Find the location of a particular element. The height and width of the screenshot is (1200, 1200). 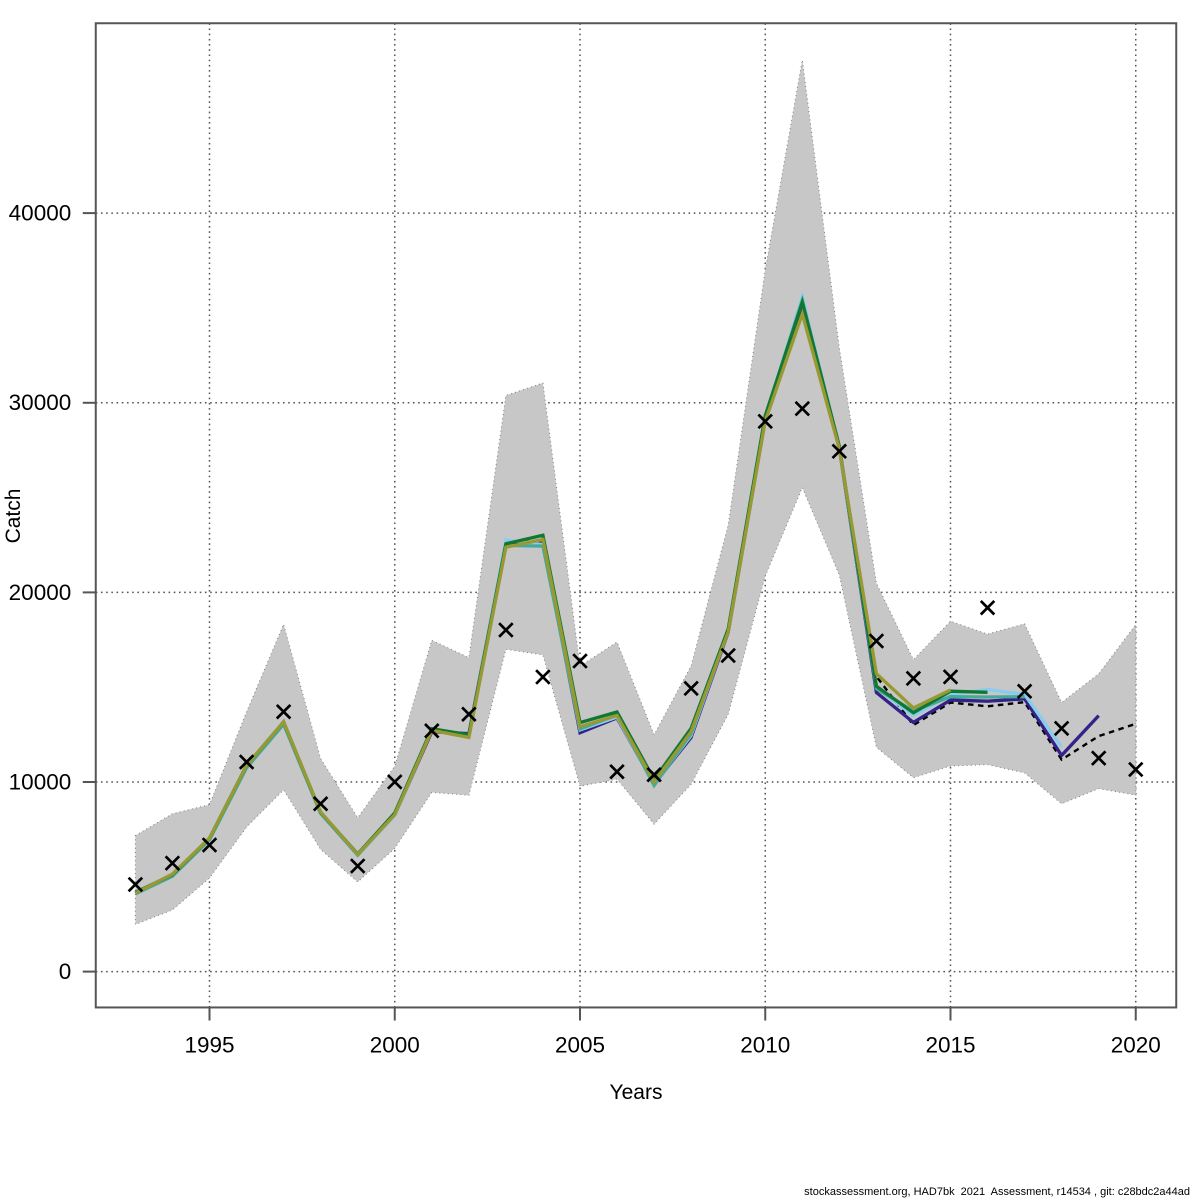

svg-text: 0 is located at coordinates (65, 971).